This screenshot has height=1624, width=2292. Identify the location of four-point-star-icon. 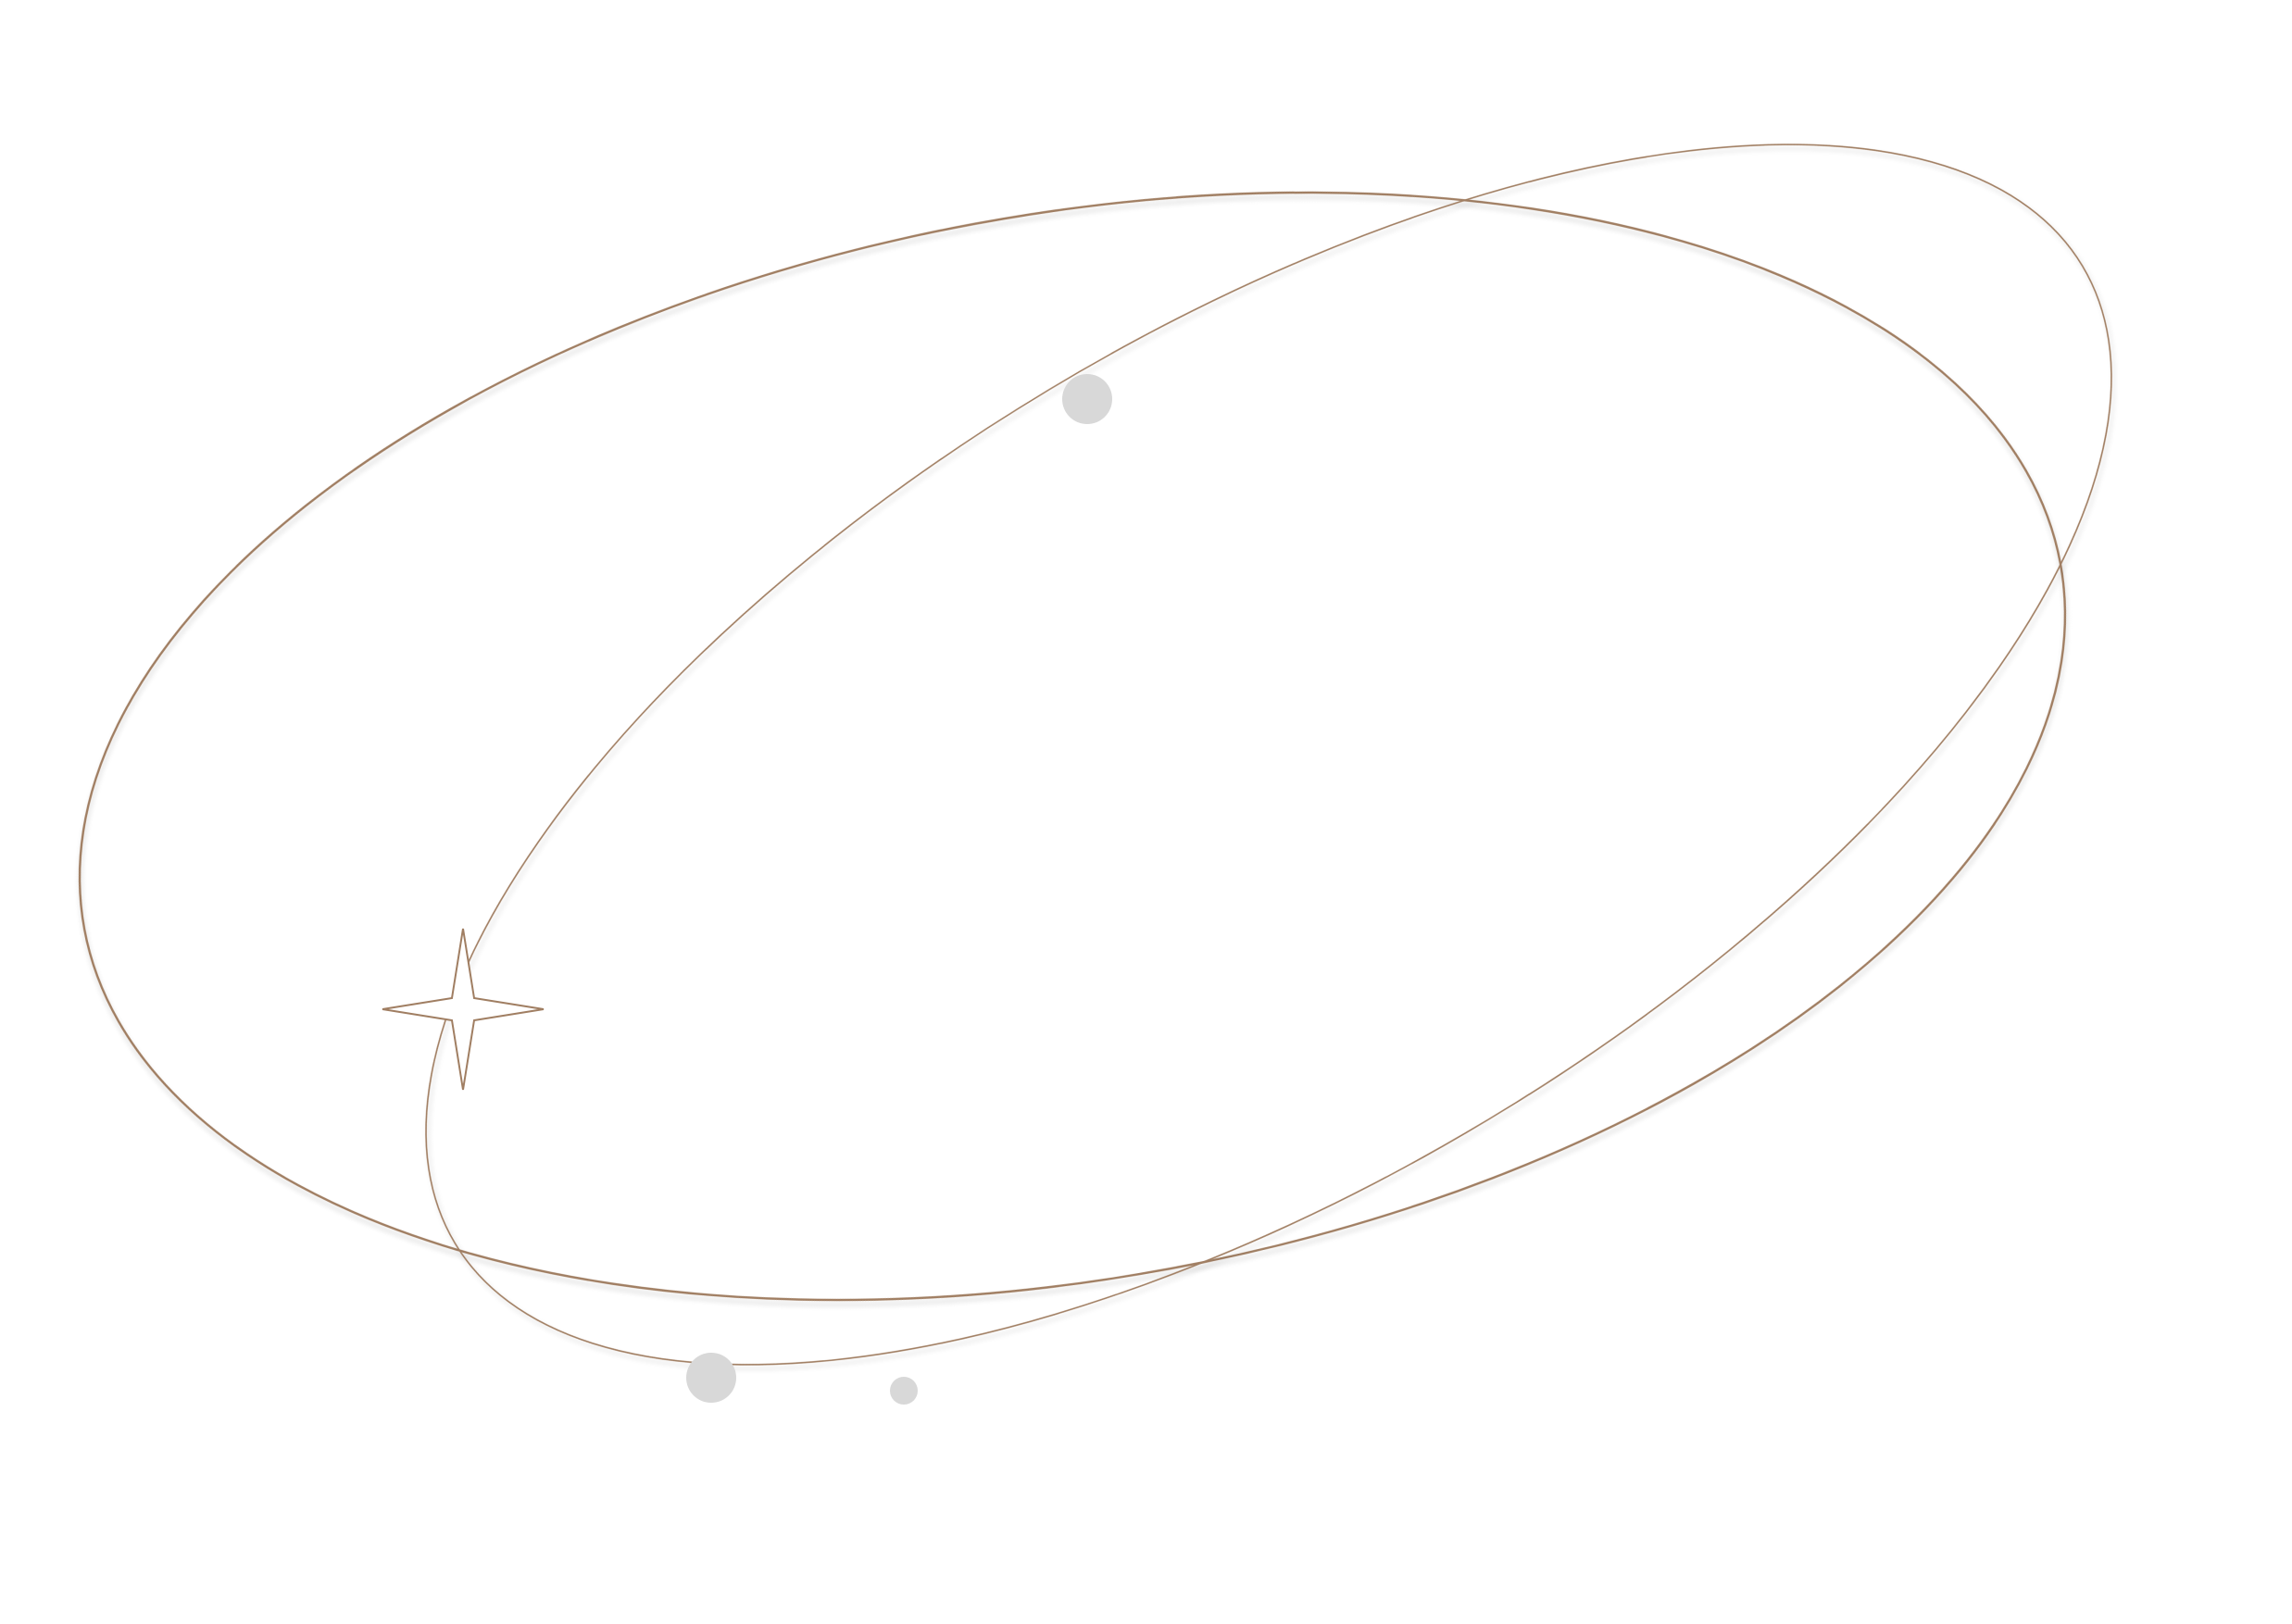
(463, 1009).